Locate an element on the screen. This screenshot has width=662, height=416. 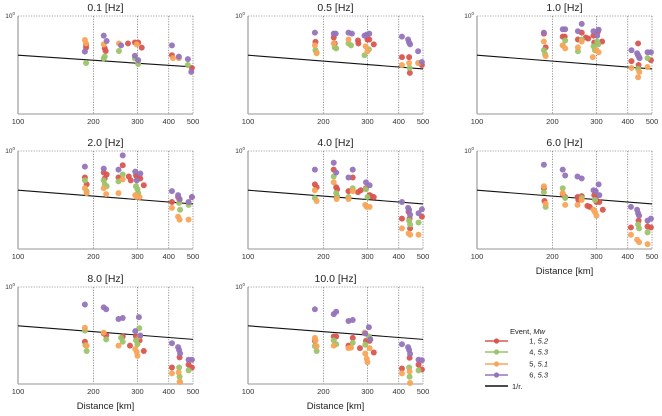
legend-event-id: 4, is located at coordinates (533, 352).